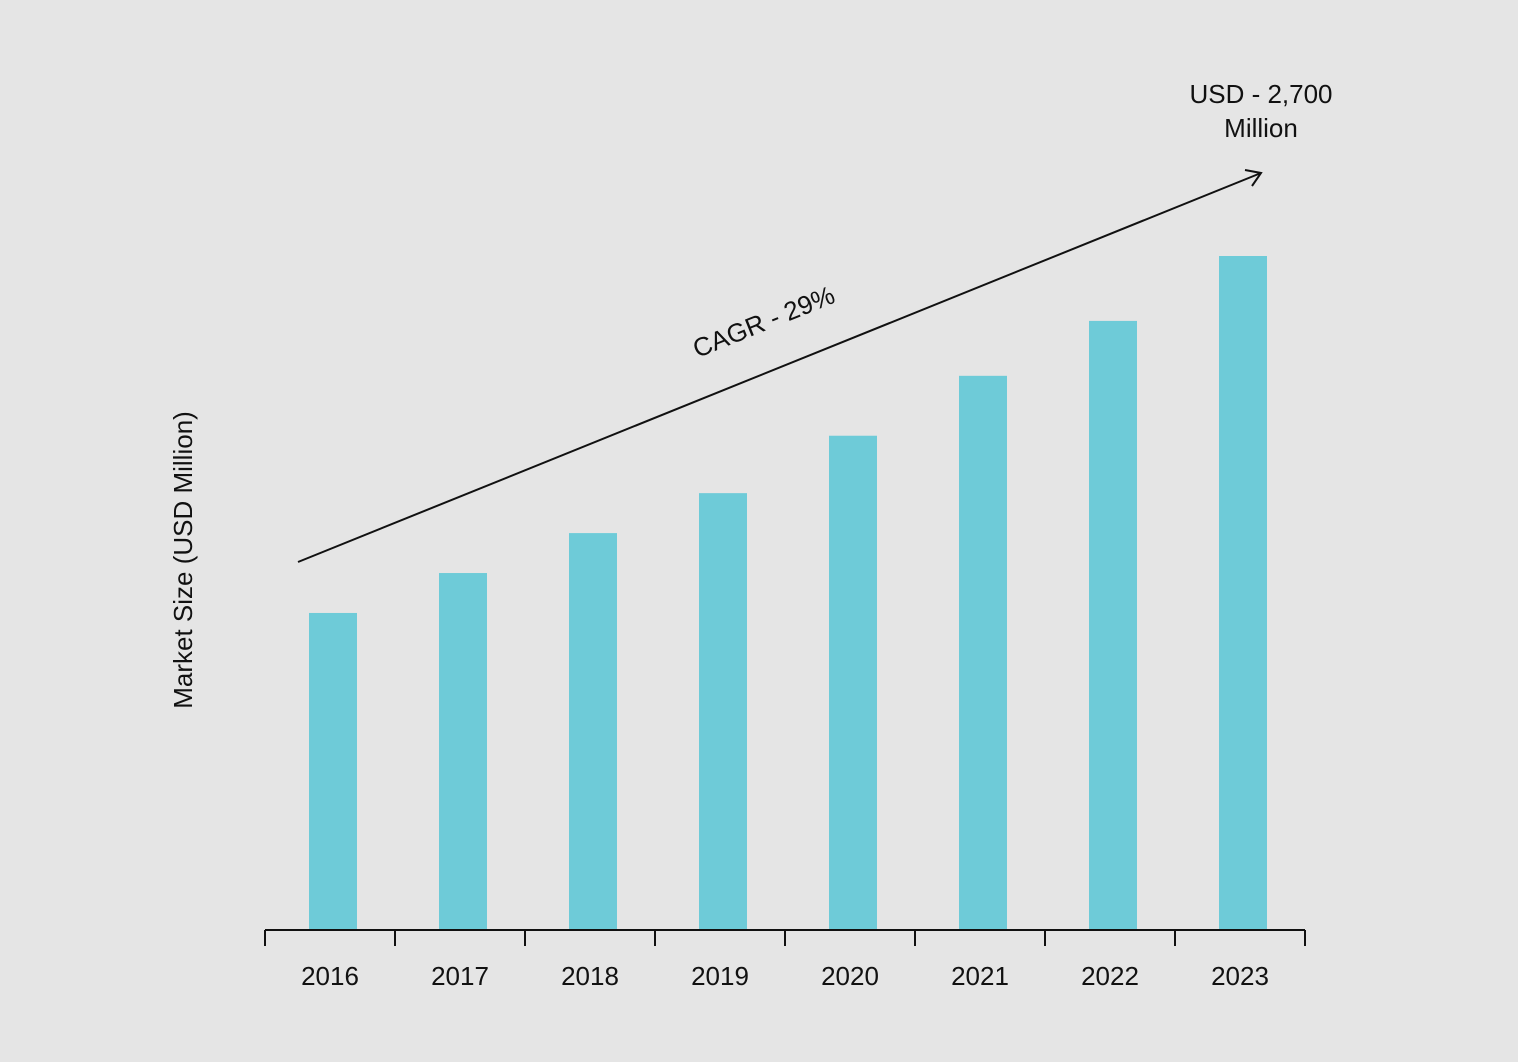 The image size is (1518, 1062). What do you see at coordinates (1240, 976) in the screenshot?
I see `x-tick-label-2023: 2023` at bounding box center [1240, 976].